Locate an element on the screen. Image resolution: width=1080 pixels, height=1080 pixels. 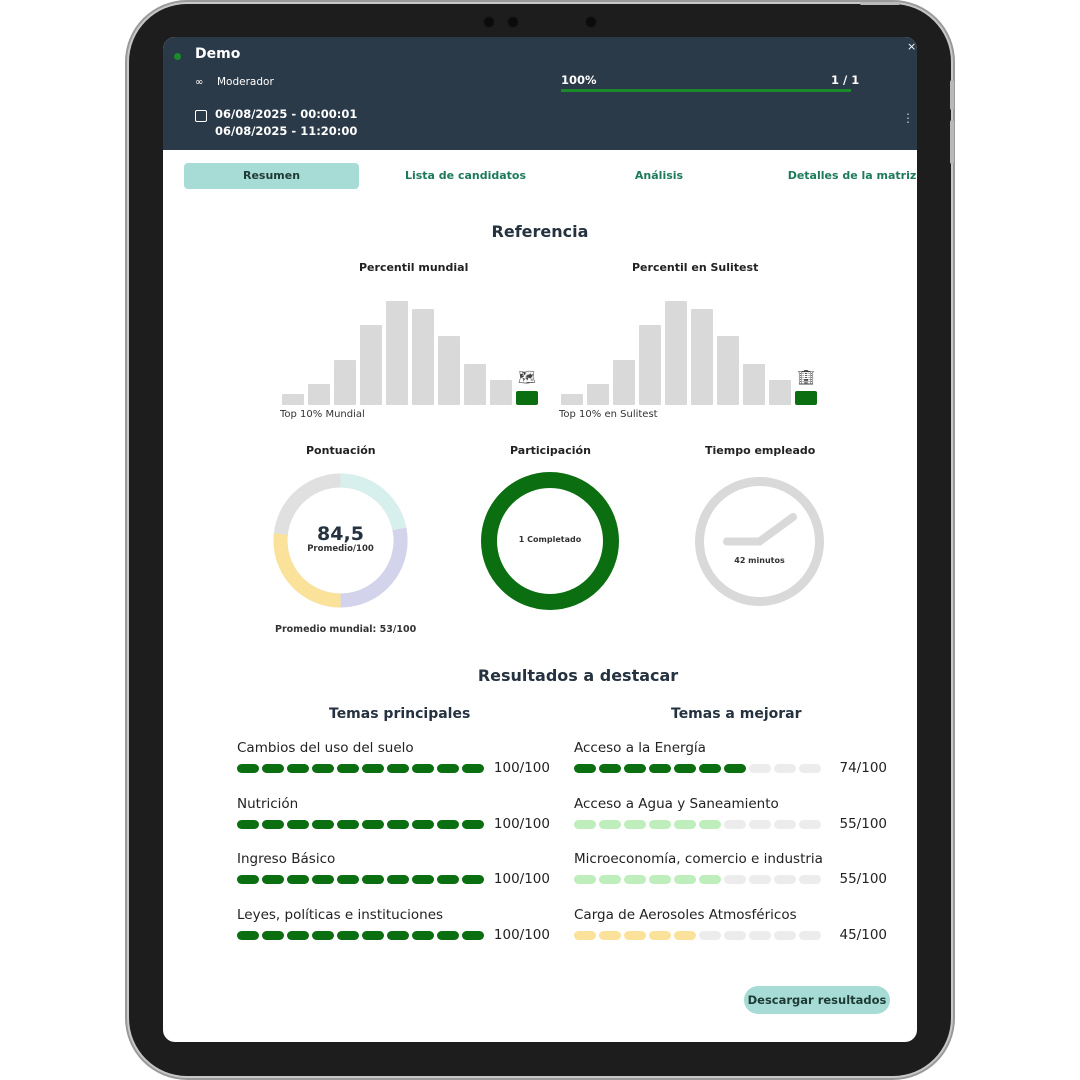
more-options-icon: ⋮ is located at coordinates (908, 118).